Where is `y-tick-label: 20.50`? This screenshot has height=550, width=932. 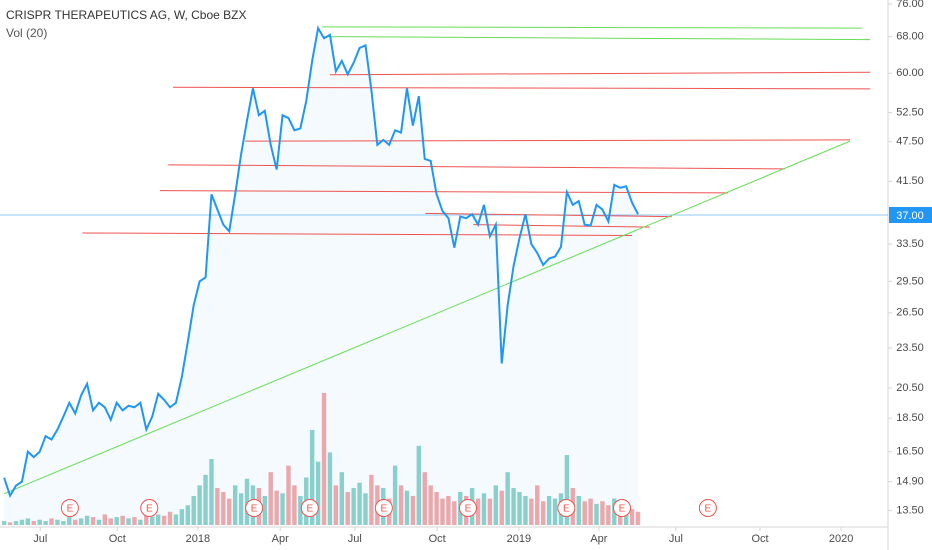 y-tick-label: 20.50 is located at coordinates (910, 388).